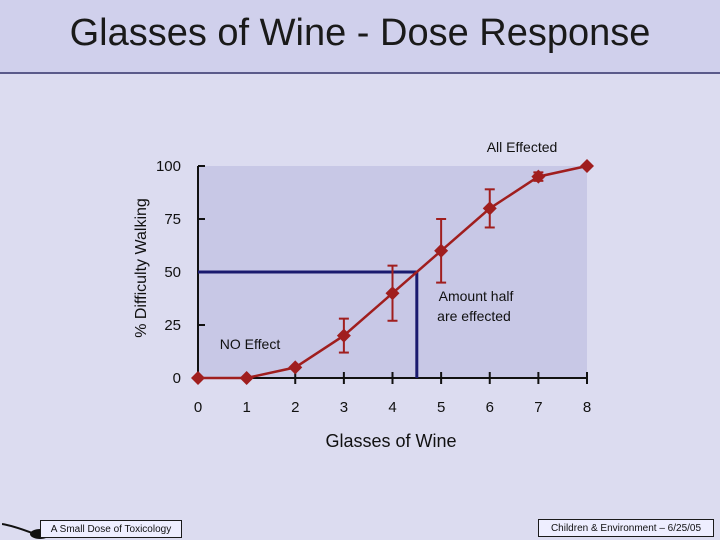  I want to click on x-tick-label-4: 4, so click(392, 407).